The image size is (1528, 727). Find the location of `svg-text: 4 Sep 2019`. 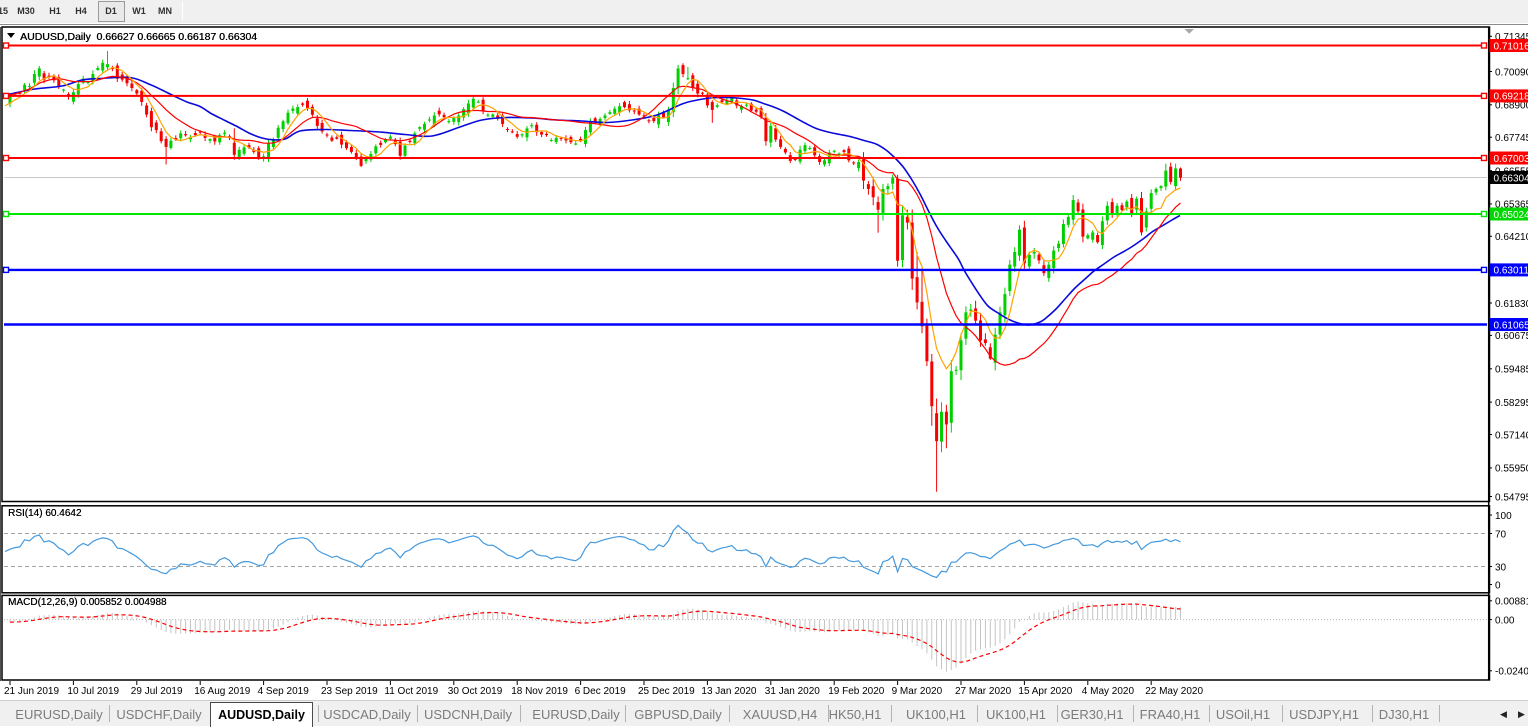

svg-text: 4 Sep 2019 is located at coordinates (284, 691).